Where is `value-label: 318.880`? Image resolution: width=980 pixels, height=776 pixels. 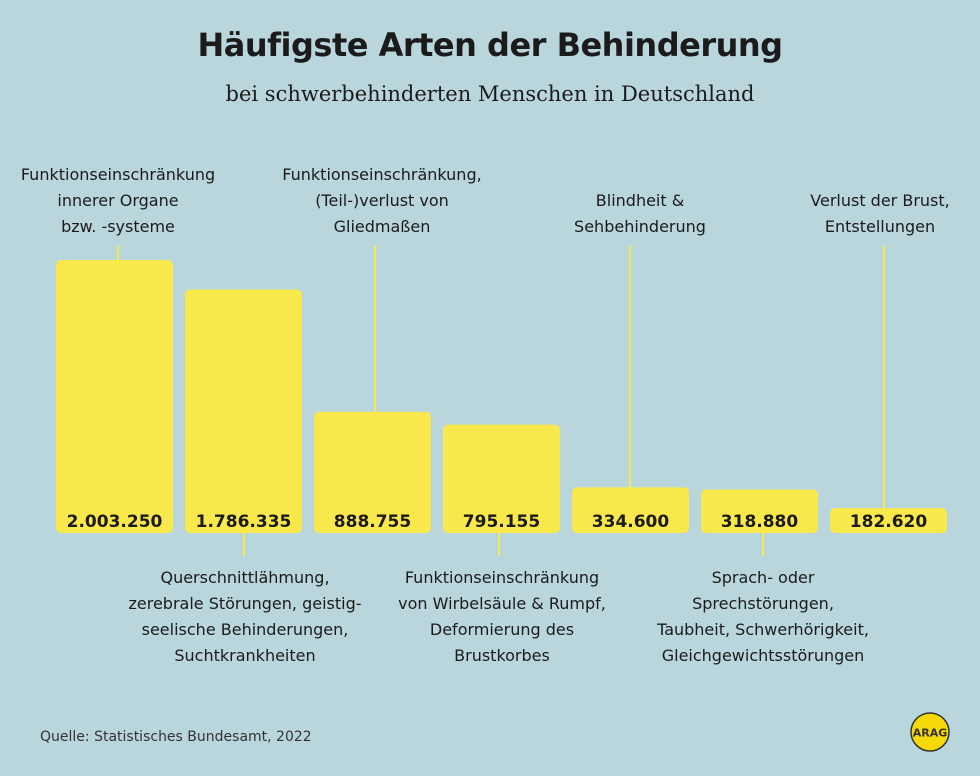 value-label: 318.880 is located at coordinates (760, 522).